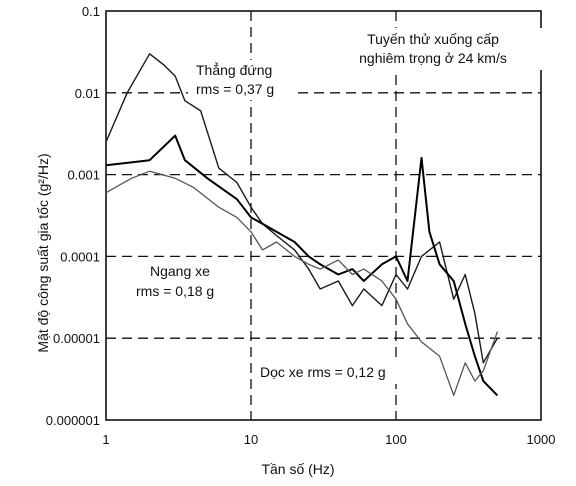  I want to click on x-tick-label: 100, so click(396, 439).